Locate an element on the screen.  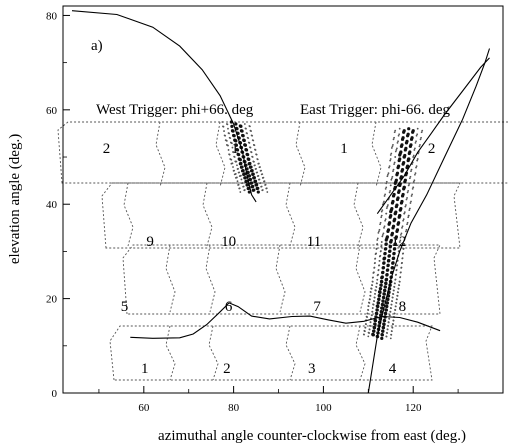
cell-label: 2 is located at coordinates (107, 149).